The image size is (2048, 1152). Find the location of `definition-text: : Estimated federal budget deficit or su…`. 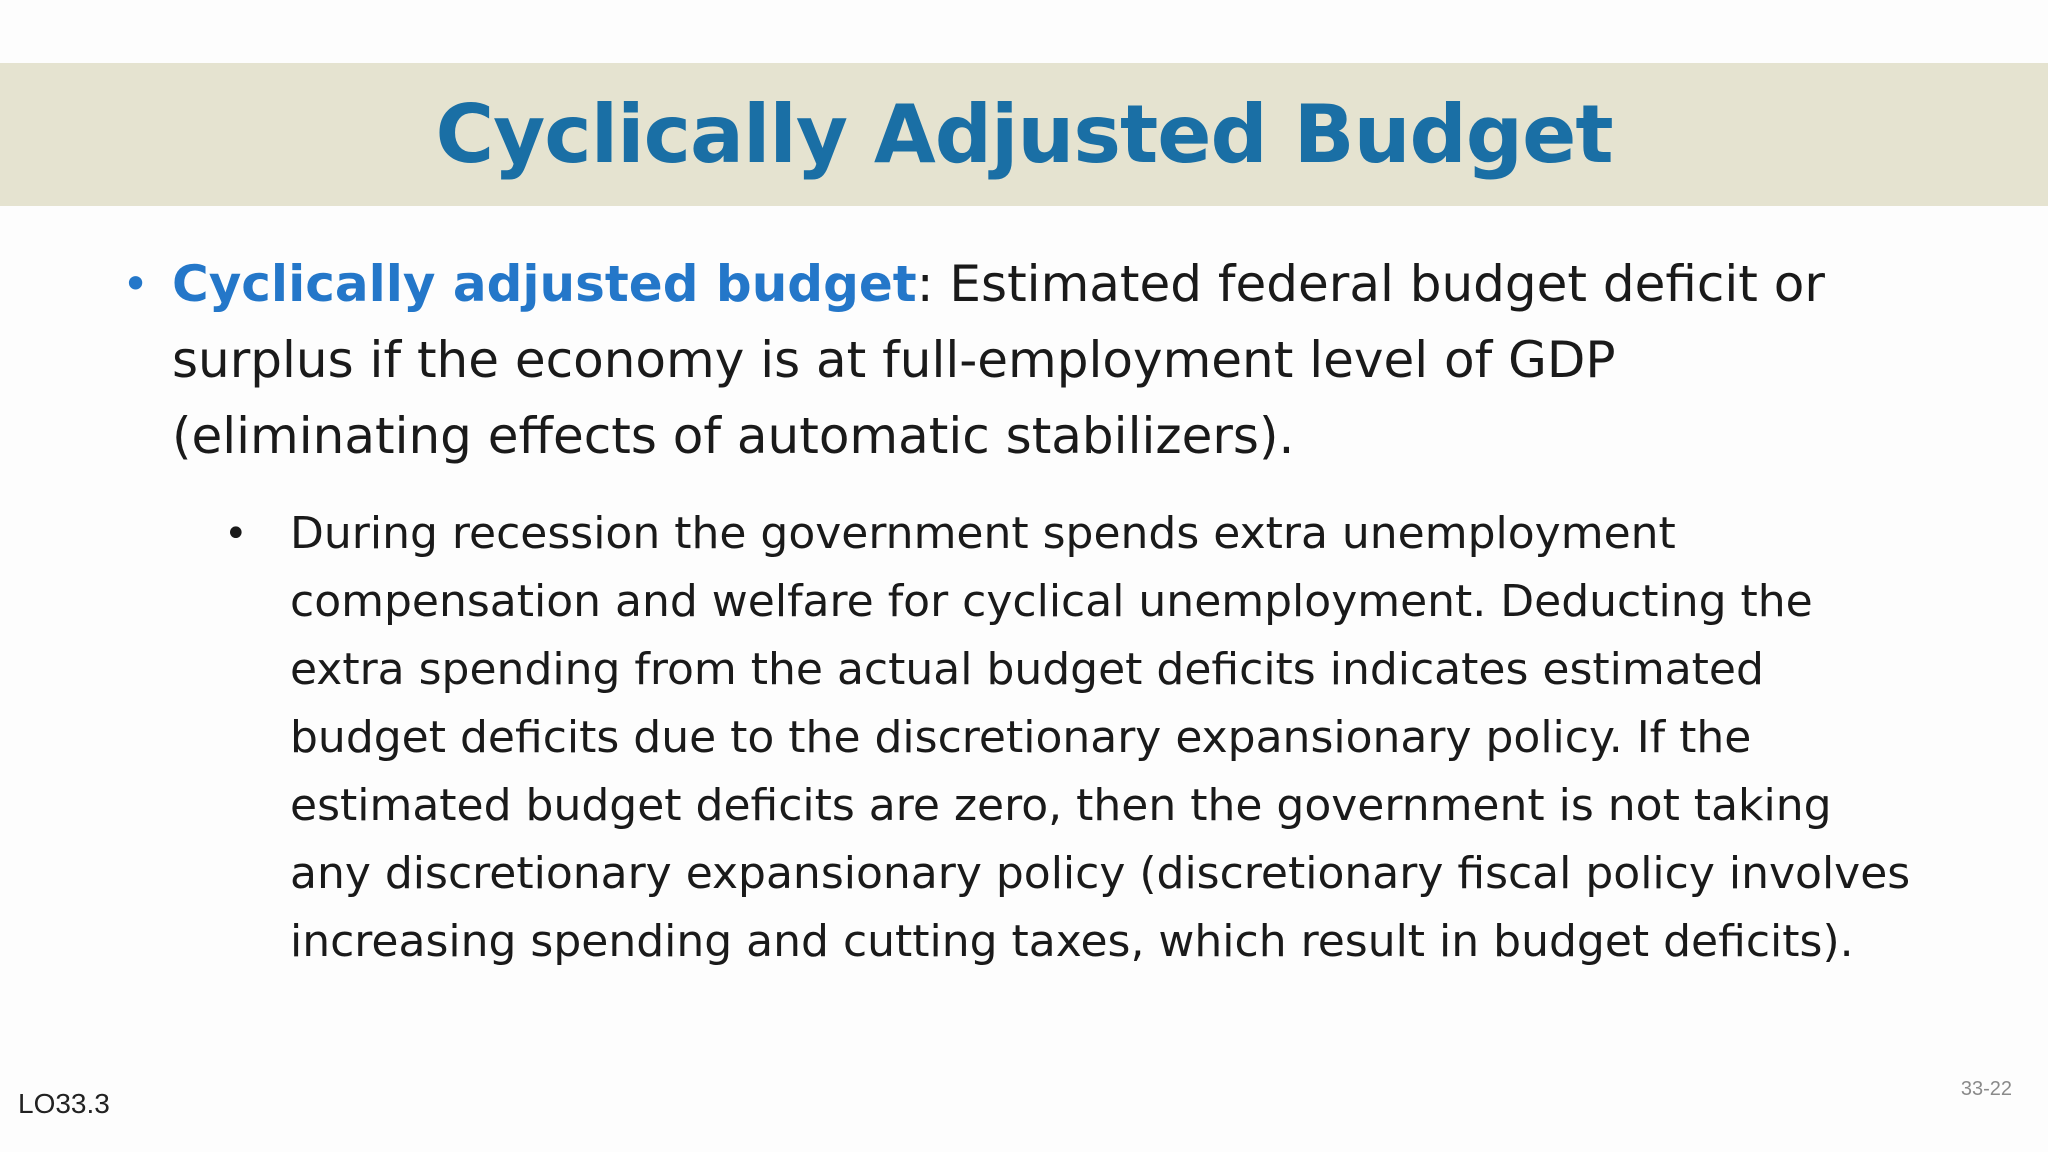

definition-text: : Estimated federal budget deficit or su… is located at coordinates (998, 360).